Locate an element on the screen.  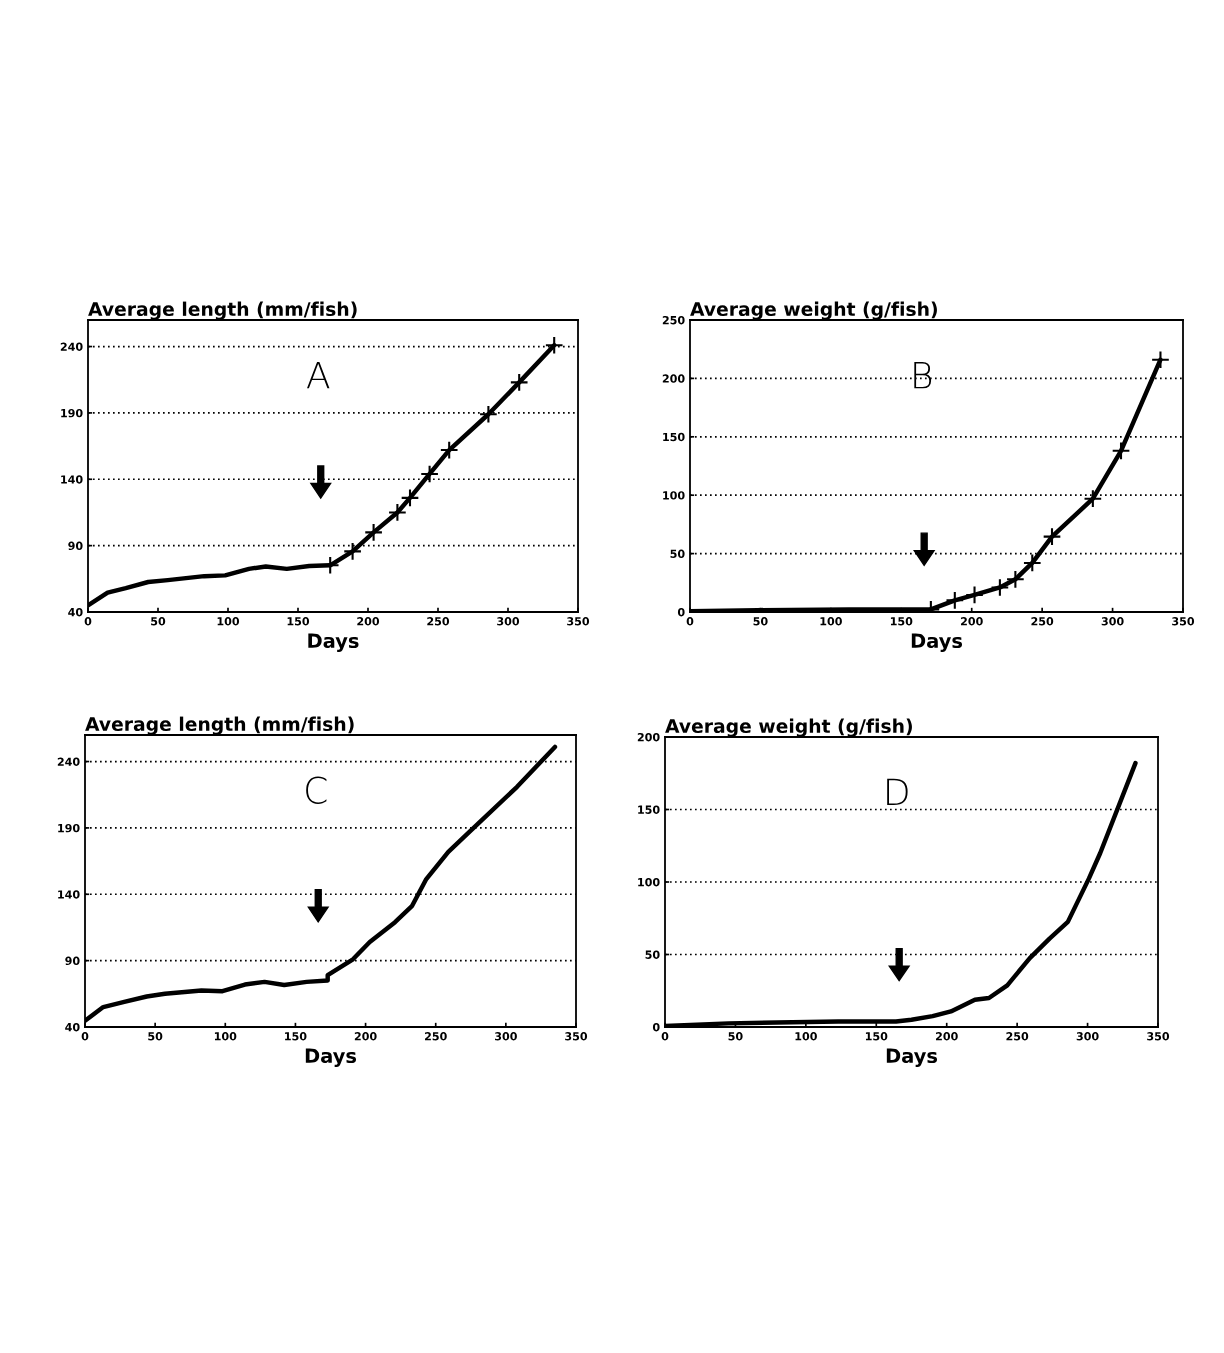
annotation: C is located at coordinates (316, 790).